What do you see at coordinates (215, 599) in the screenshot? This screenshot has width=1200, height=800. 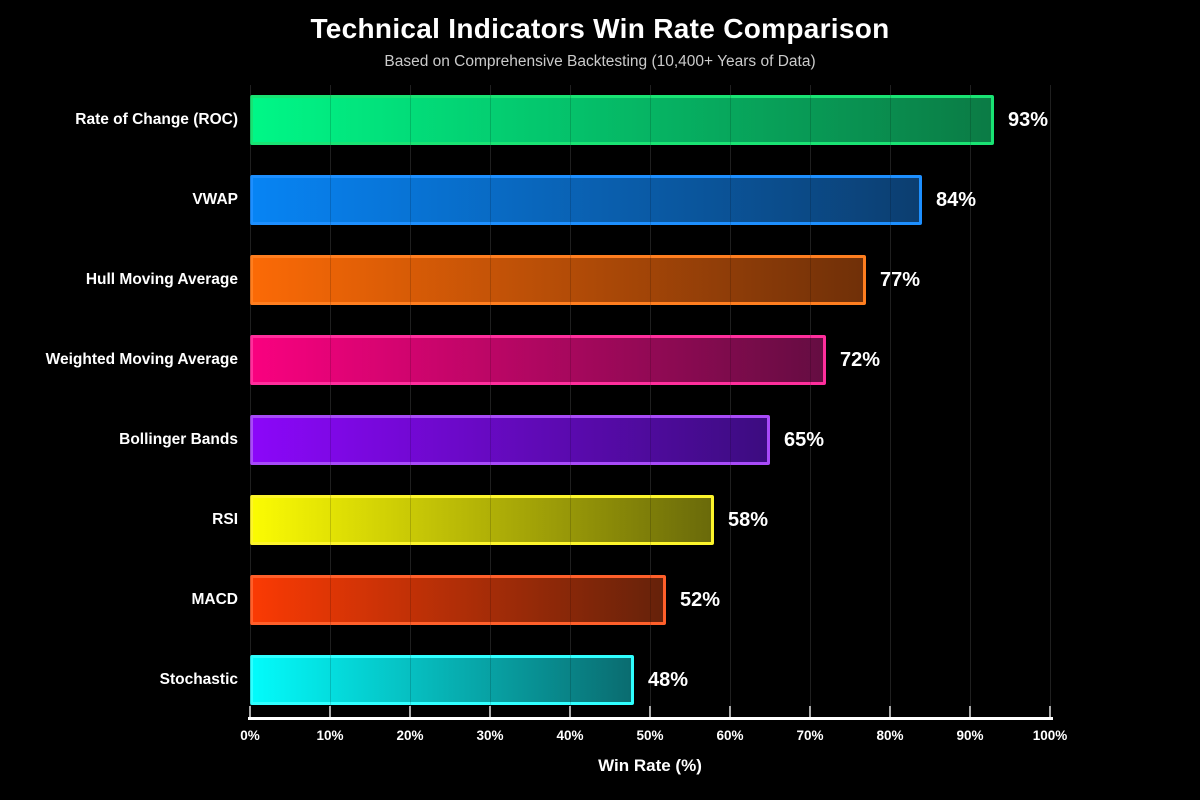 I see `category-label: MACD` at bounding box center [215, 599].